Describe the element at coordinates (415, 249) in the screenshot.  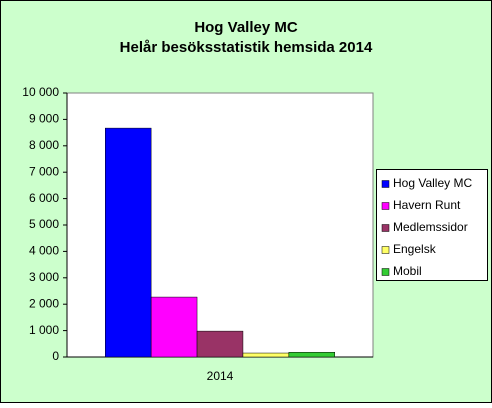
I see `legend-label: Engelsk` at that location.